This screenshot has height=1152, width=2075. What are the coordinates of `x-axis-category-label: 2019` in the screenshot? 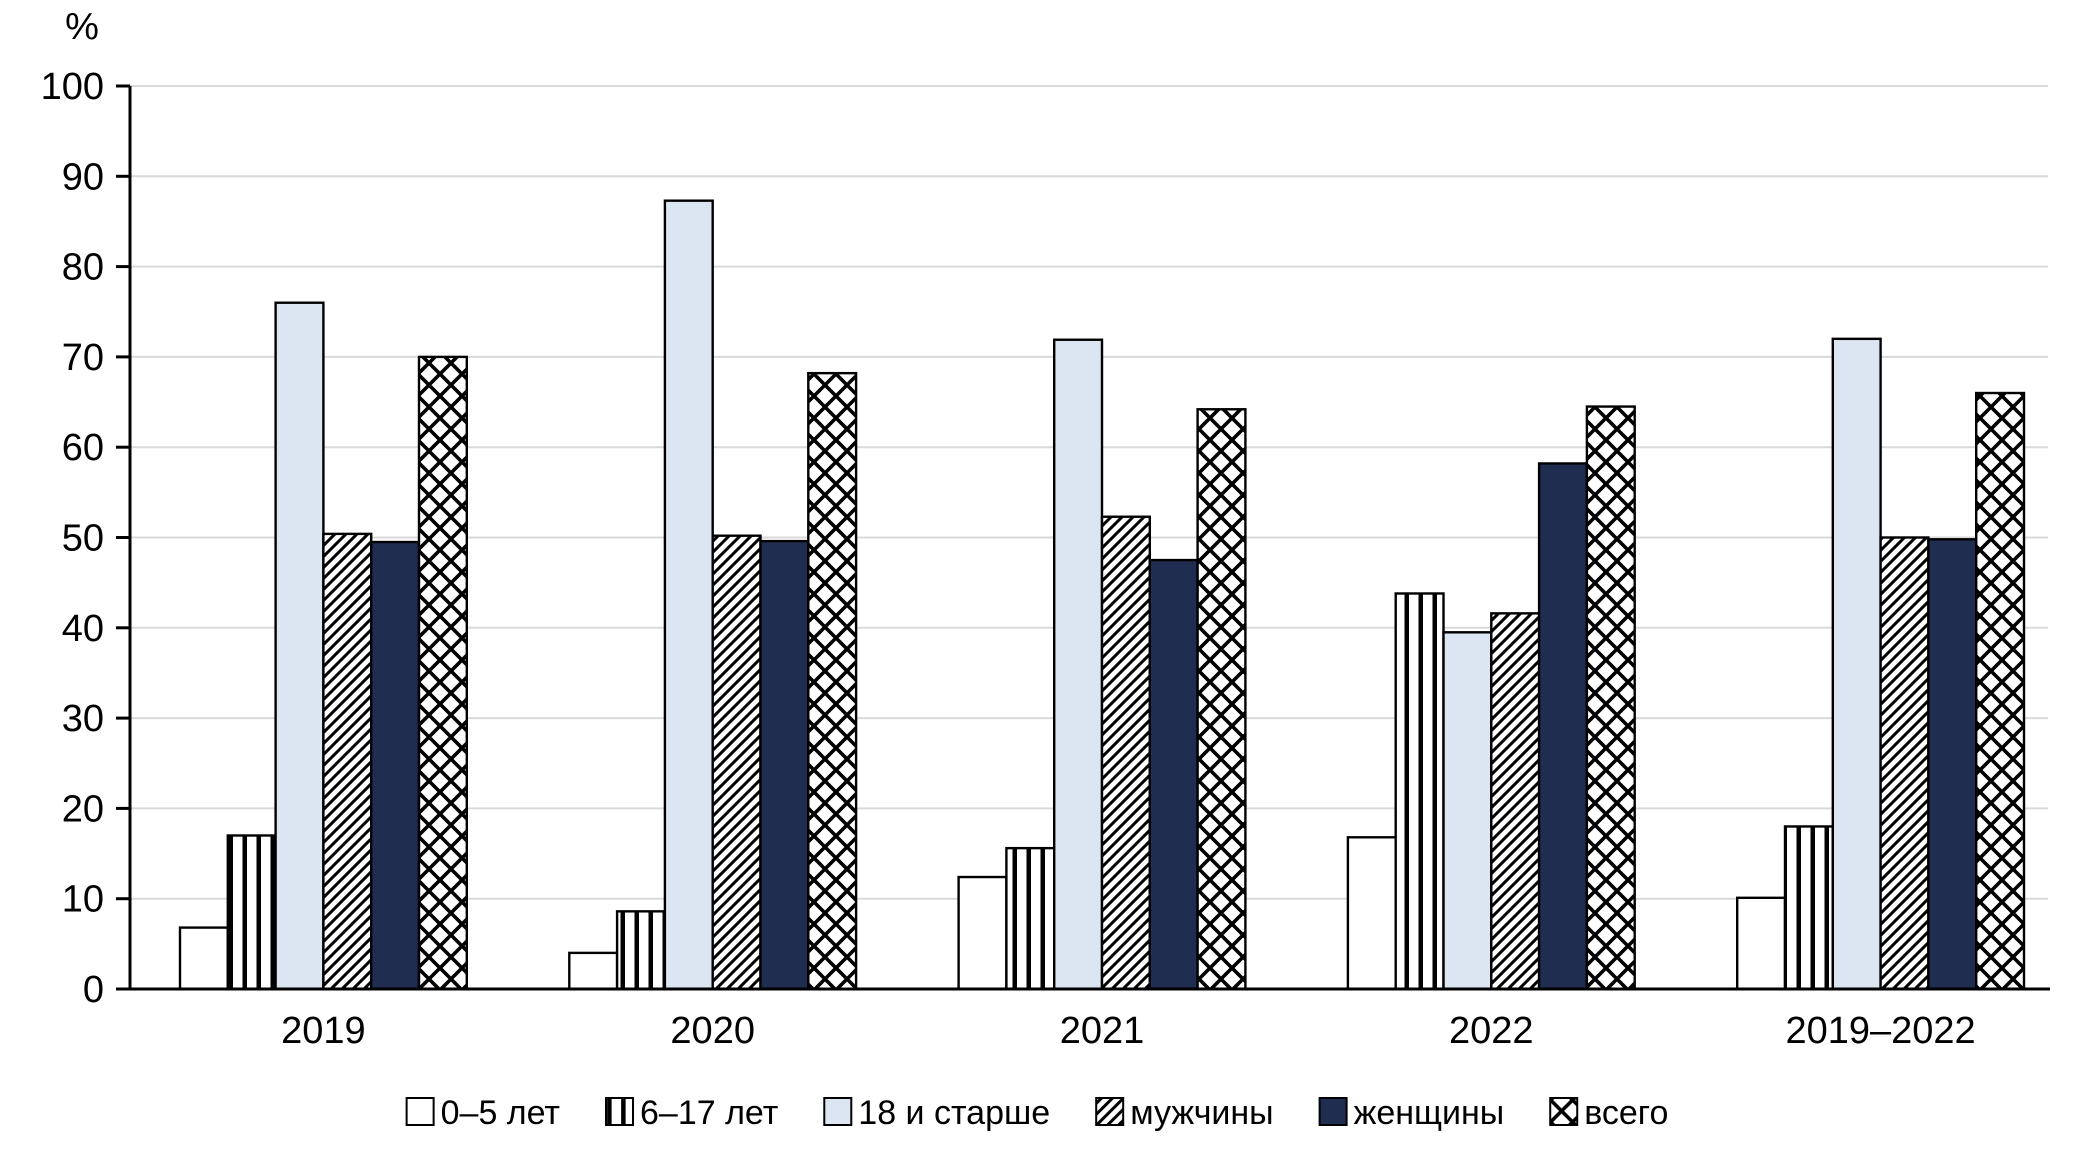 It's located at (323, 1031).